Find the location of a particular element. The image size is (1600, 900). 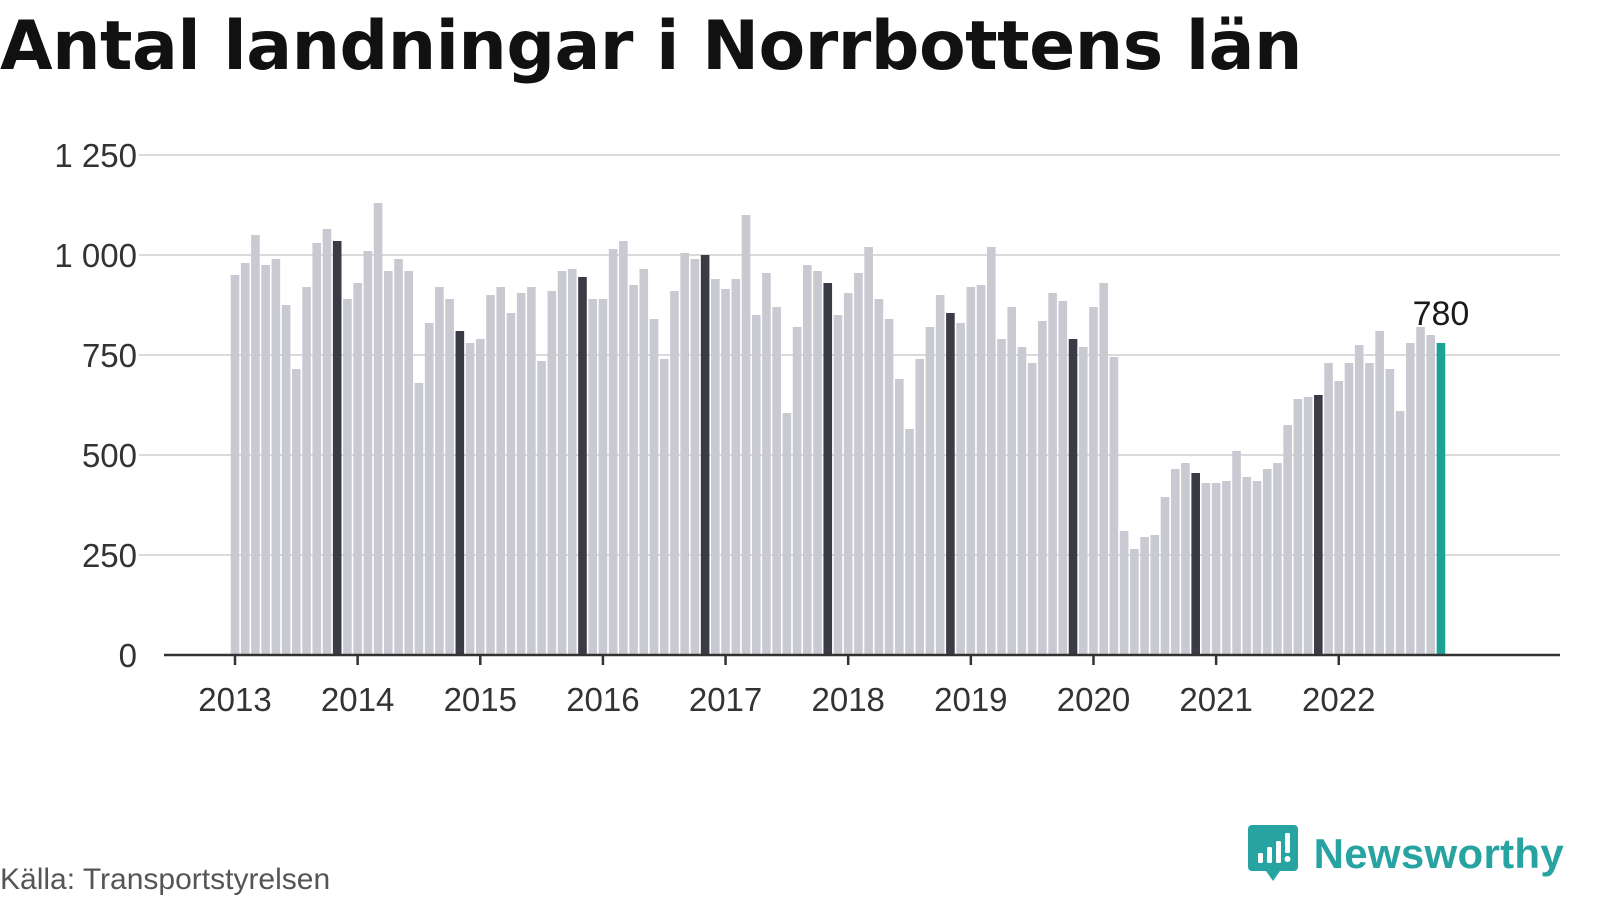

x-tick-label: 2016 is located at coordinates (602, 699).